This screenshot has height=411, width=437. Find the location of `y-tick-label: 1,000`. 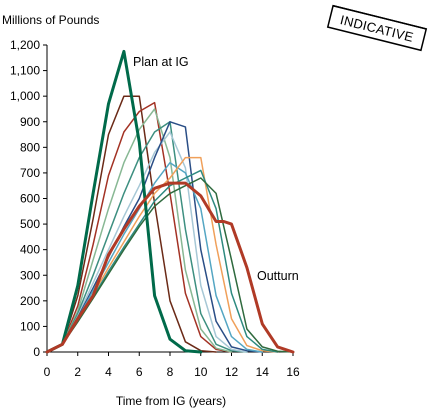

y-tick-label: 1,000 is located at coordinates (25, 96).